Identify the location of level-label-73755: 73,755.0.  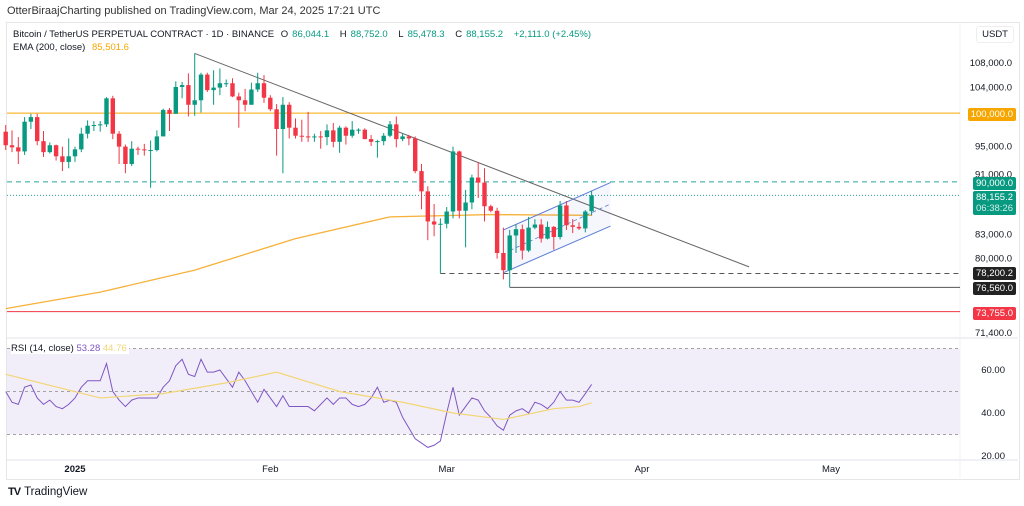
(994, 313).